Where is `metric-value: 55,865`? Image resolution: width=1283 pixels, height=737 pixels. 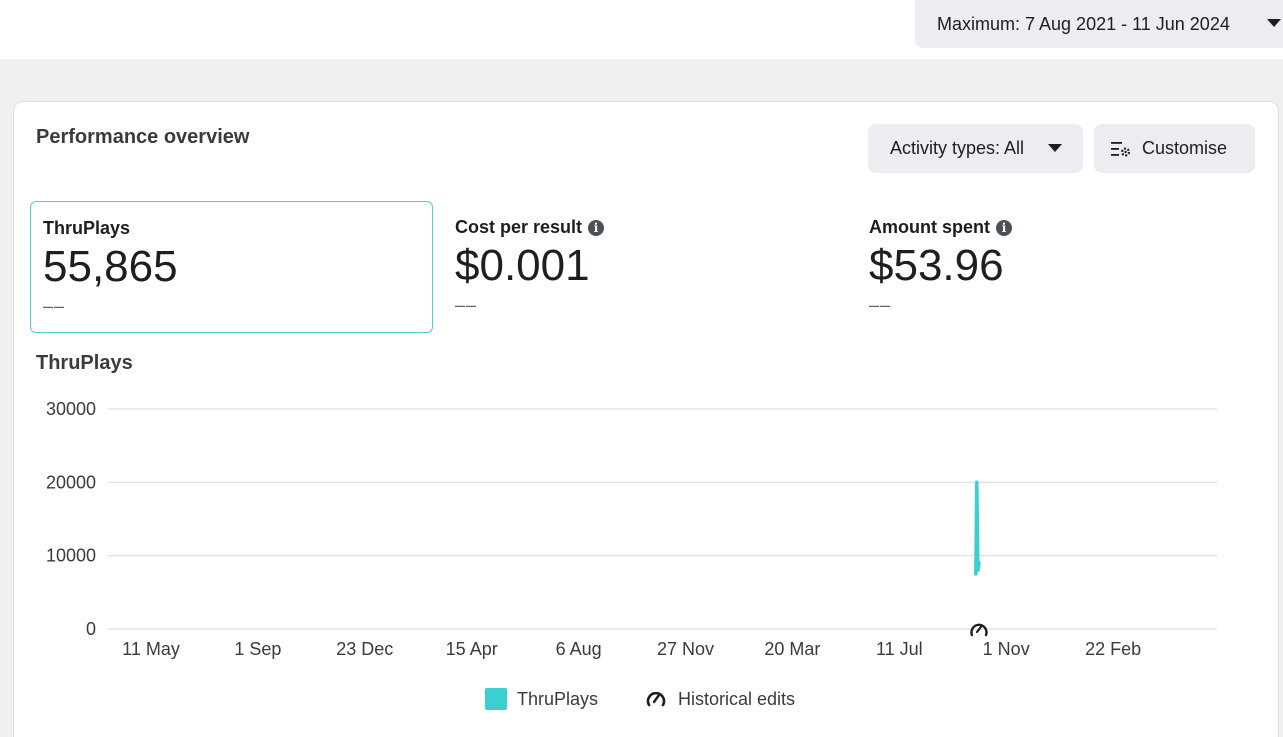
metric-value: 55,865 is located at coordinates (110, 266).